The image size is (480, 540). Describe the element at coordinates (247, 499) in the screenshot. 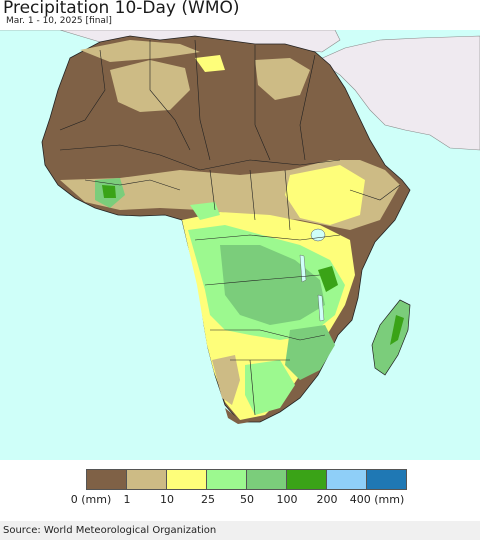

I see `legend-tick-4: 50` at that location.